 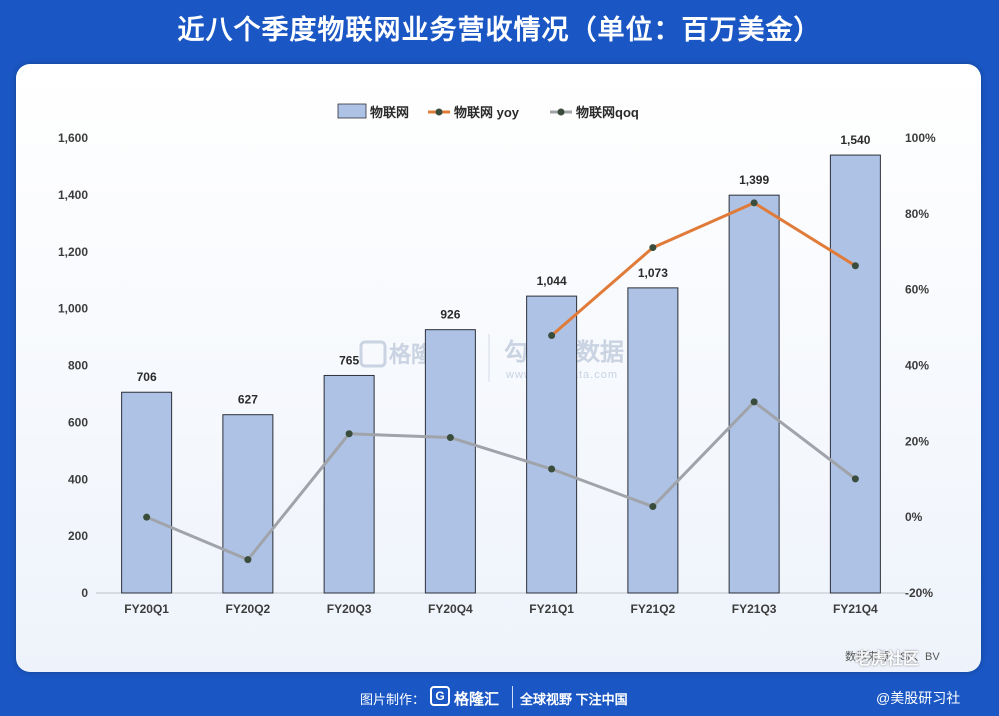 I want to click on y-right-tick-label: 100%, so click(x=920, y=138).